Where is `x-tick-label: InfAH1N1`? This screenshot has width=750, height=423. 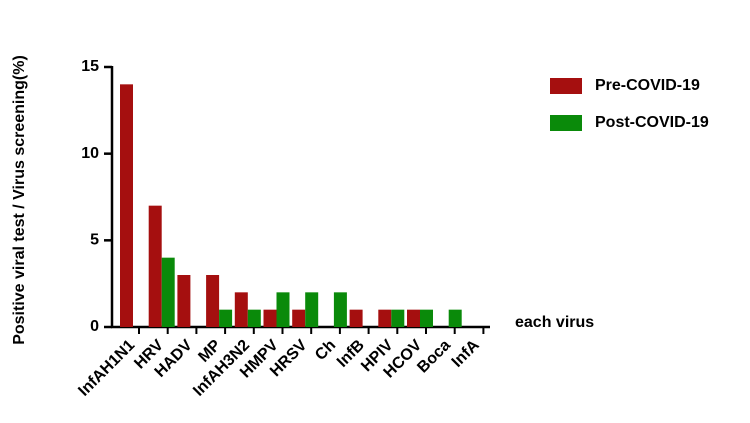 x-tick-label: InfAH1N1 is located at coordinates (106, 368).